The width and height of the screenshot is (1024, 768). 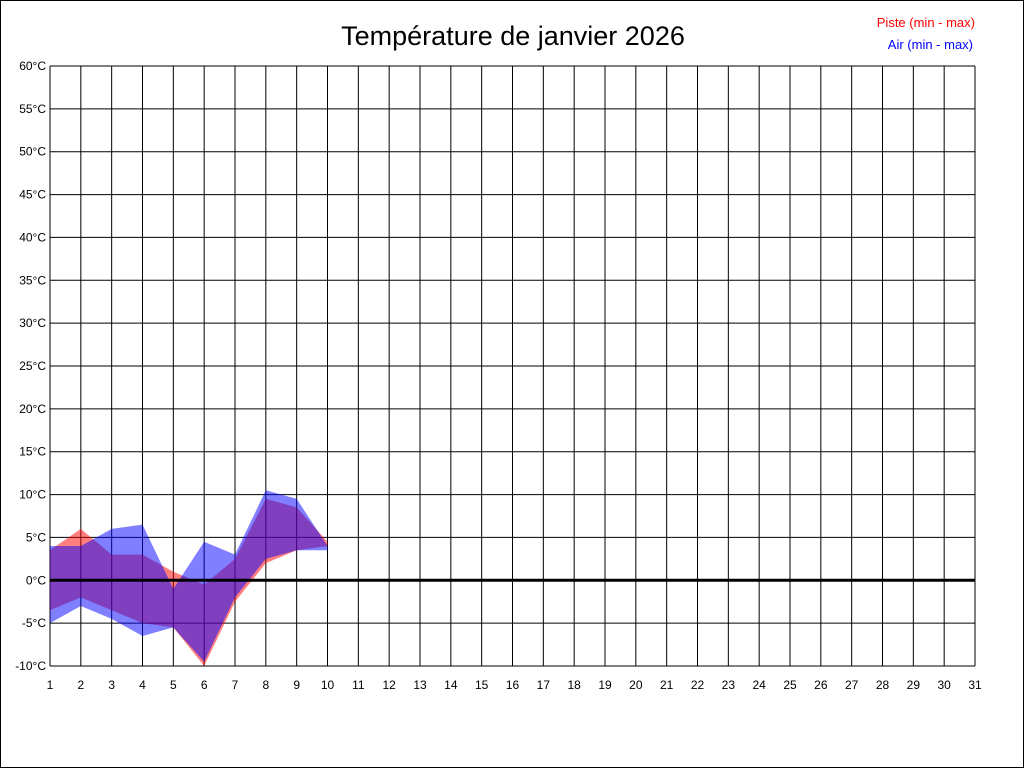 I want to click on y-tick-label: 25°C, so click(x=32, y=366).